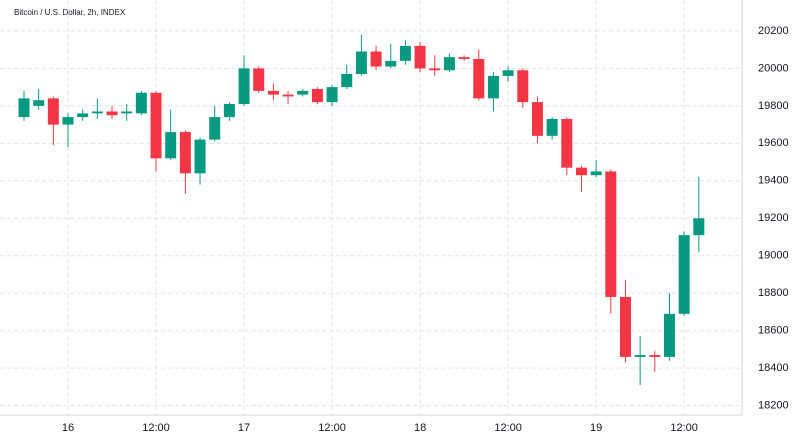  I want to click on x-tick-label: 16, so click(68, 428).